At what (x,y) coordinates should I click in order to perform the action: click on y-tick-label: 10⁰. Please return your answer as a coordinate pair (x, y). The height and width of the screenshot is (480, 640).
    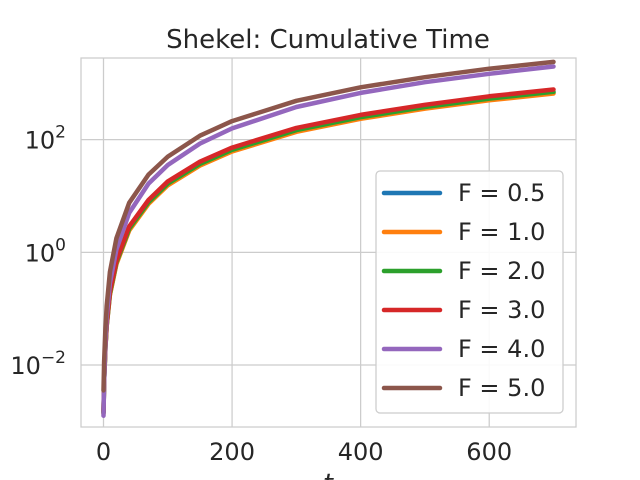
    Looking at the image, I should click on (45, 251).